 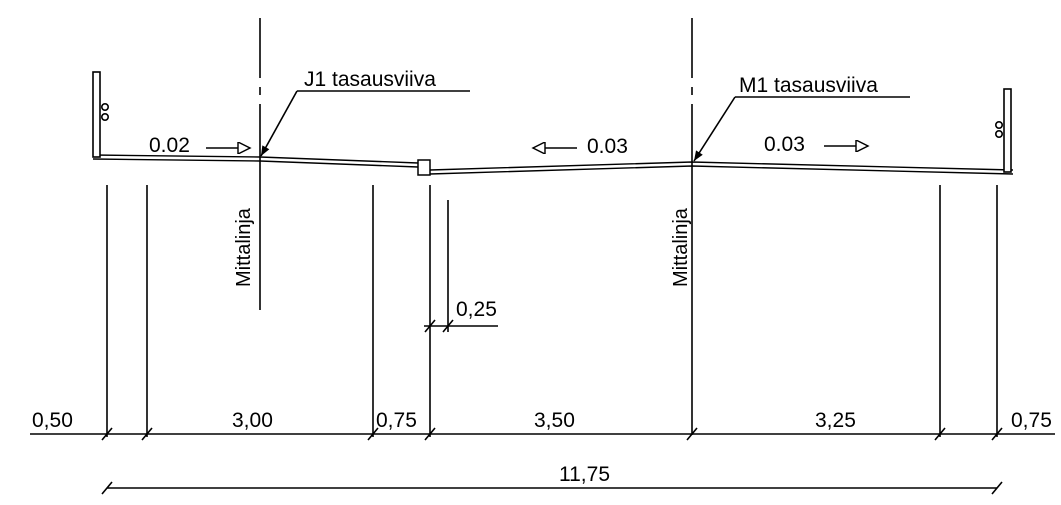 What do you see at coordinates (169, 145) in the screenshot?
I see `slope-left: 0.02` at bounding box center [169, 145].